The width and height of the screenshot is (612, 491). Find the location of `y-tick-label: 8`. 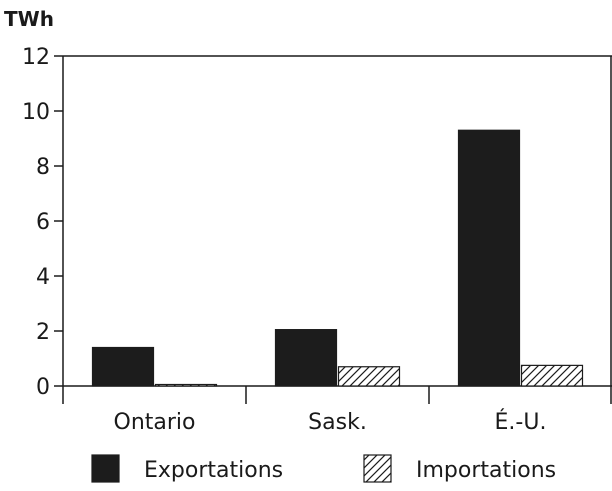

y-tick-label: 8 is located at coordinates (43, 167).